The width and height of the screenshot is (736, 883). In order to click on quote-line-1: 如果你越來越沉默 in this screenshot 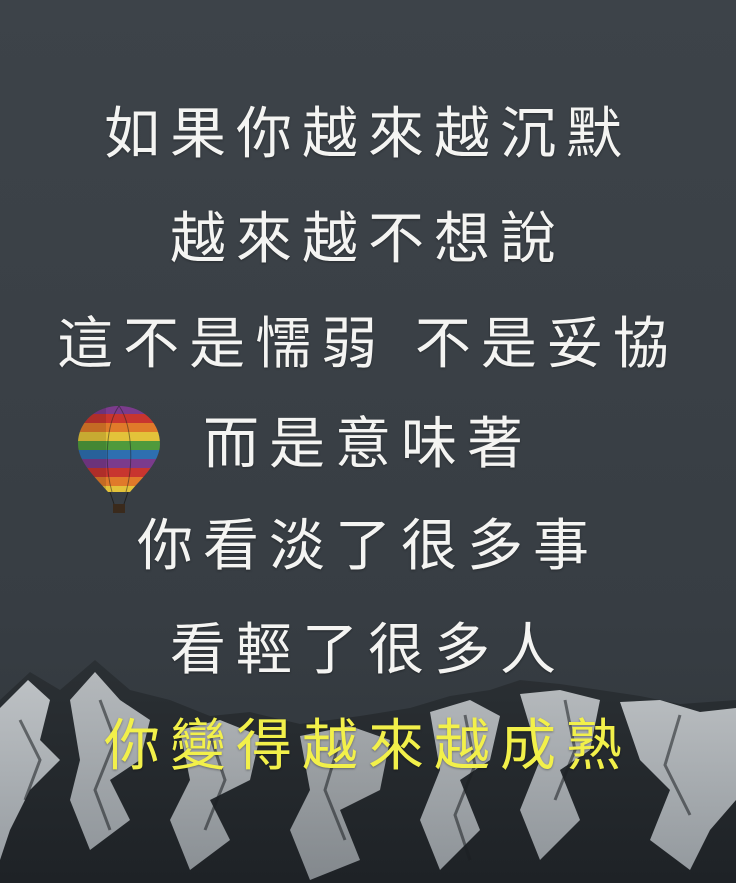, I will do `click(368, 134)`.